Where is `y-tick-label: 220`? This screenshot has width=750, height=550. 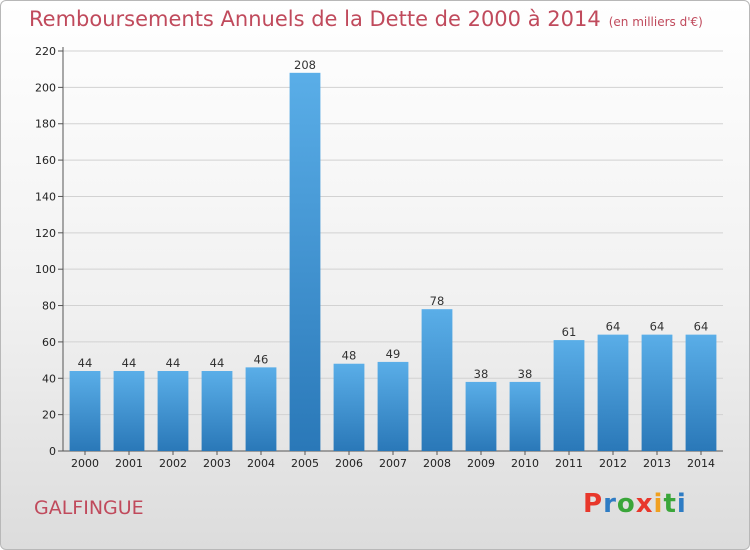
y-tick-label: 220 is located at coordinates (45, 51).